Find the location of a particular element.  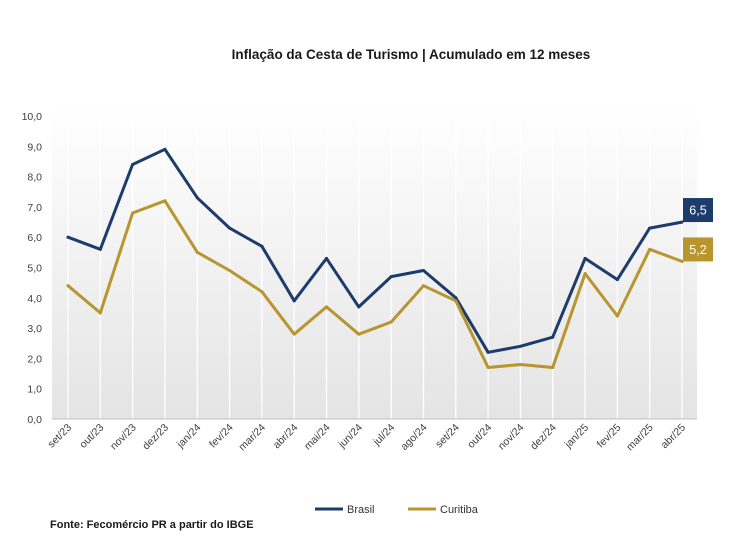

x-tick-label: abr/25 is located at coordinates (674, 437).